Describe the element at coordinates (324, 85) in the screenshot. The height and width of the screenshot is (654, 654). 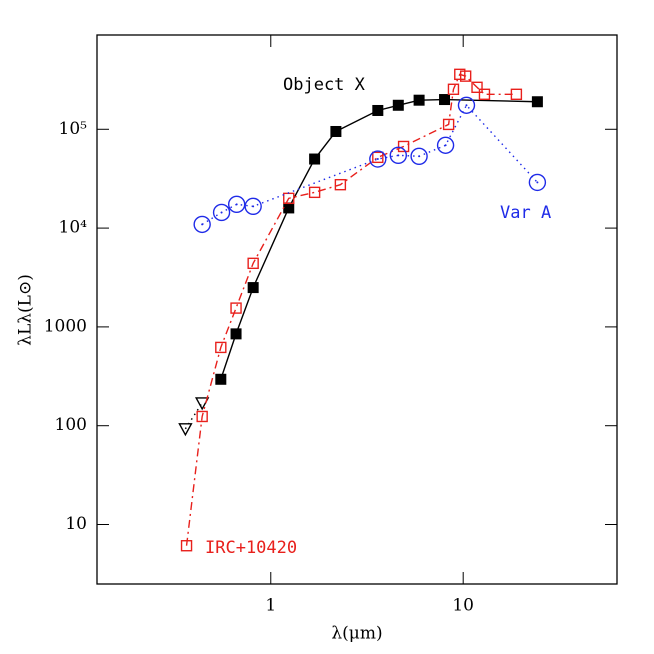
I see `series-label: Object X` at that location.